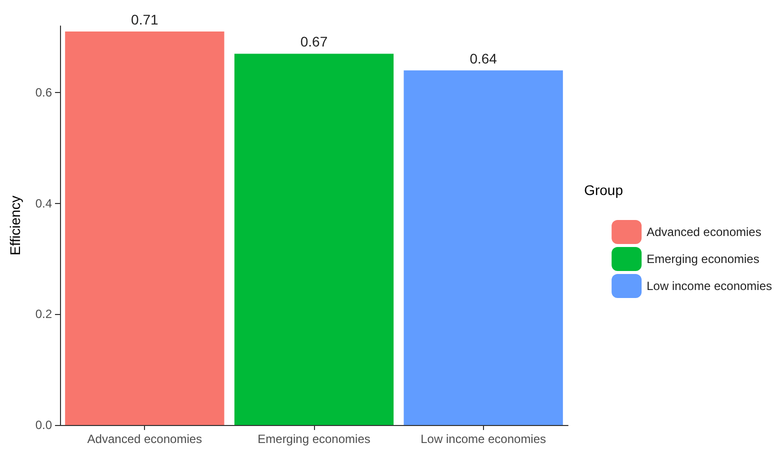  What do you see at coordinates (43, 425) in the screenshot?
I see `y-tick-label: 0.0` at bounding box center [43, 425].